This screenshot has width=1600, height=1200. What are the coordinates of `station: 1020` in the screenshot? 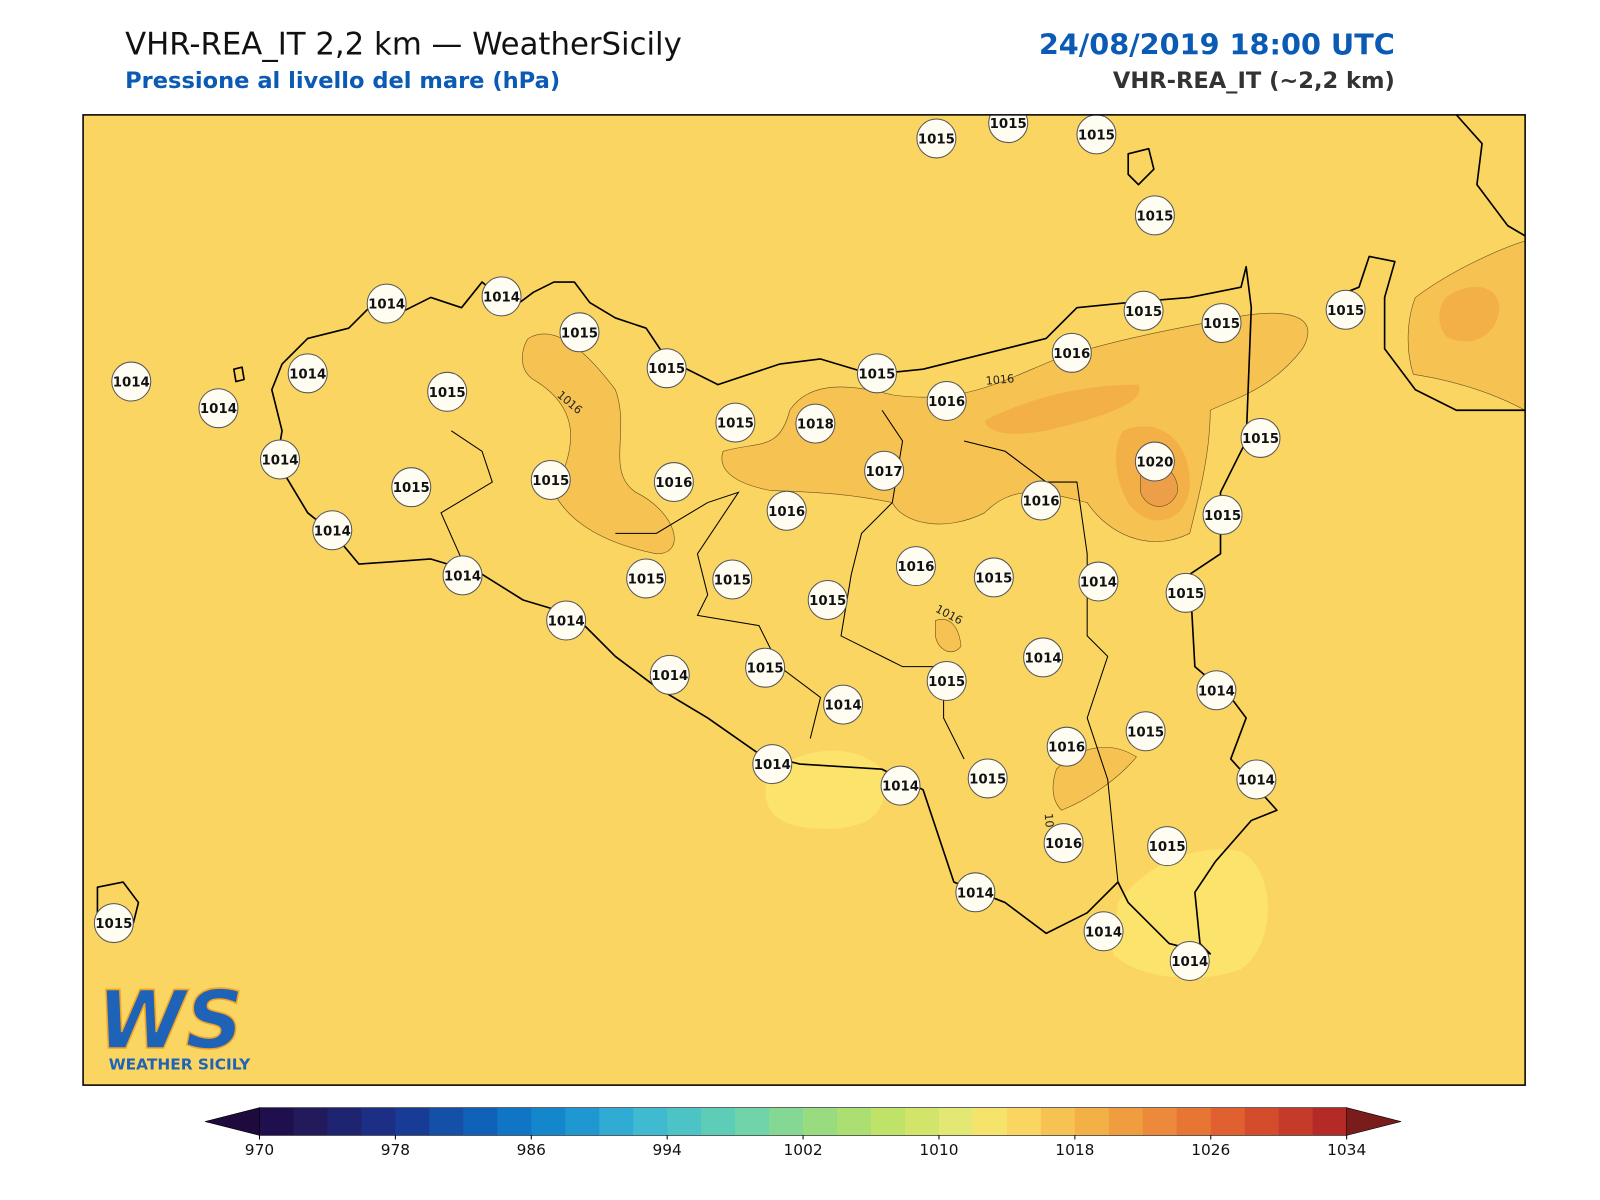 It's located at (1154, 461).